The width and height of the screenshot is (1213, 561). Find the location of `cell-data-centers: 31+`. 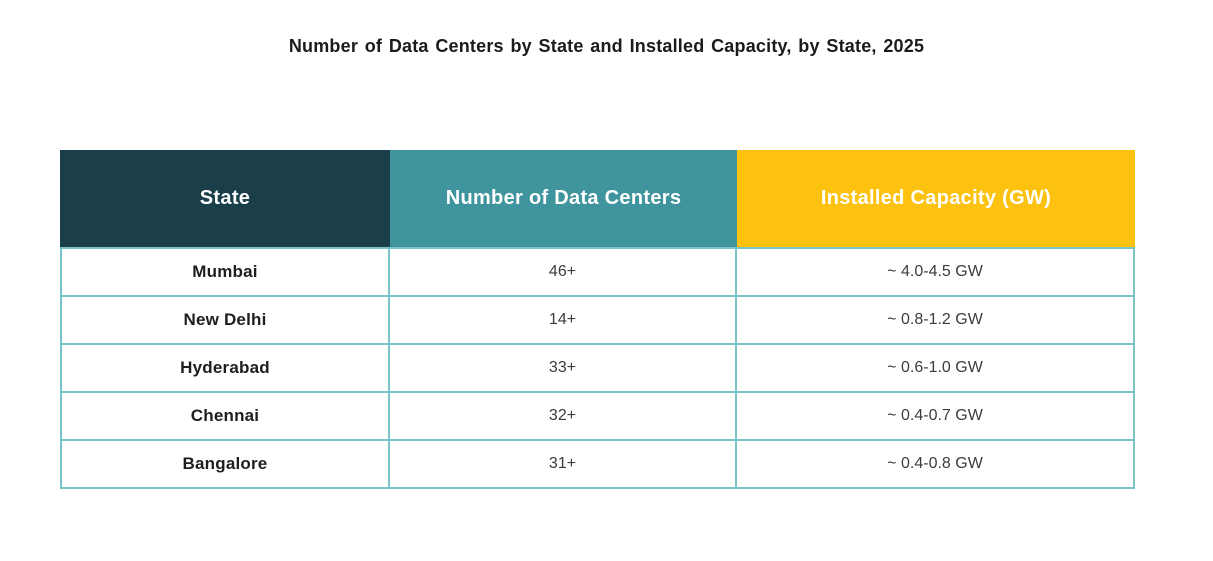

cell-data-centers: 31+ is located at coordinates (563, 464).